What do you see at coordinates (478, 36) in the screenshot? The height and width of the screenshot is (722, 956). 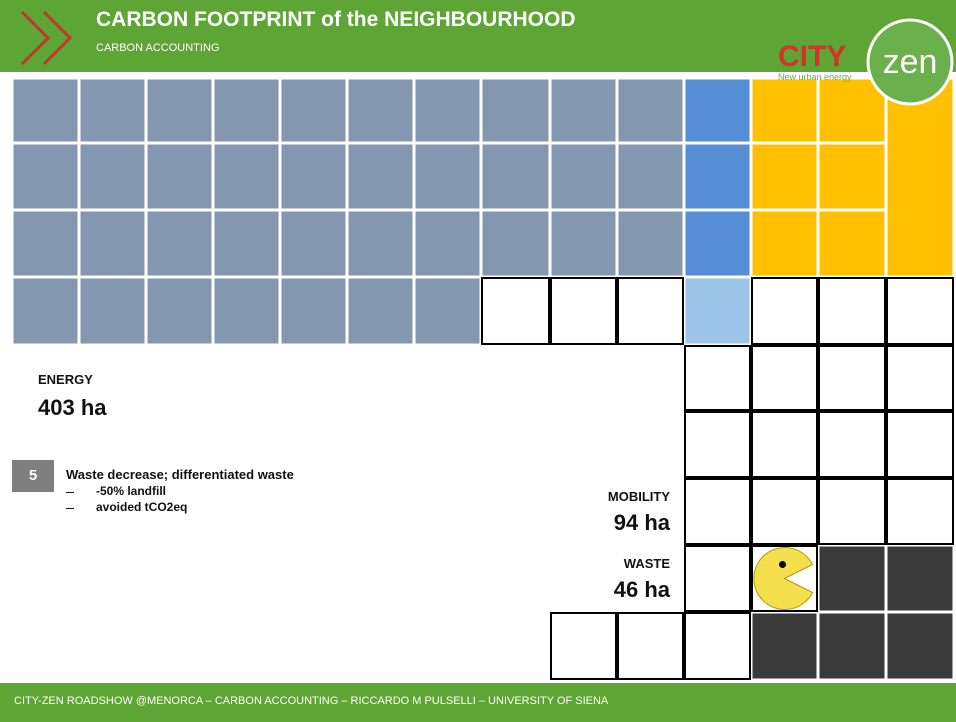 I see `header-bar` at bounding box center [478, 36].